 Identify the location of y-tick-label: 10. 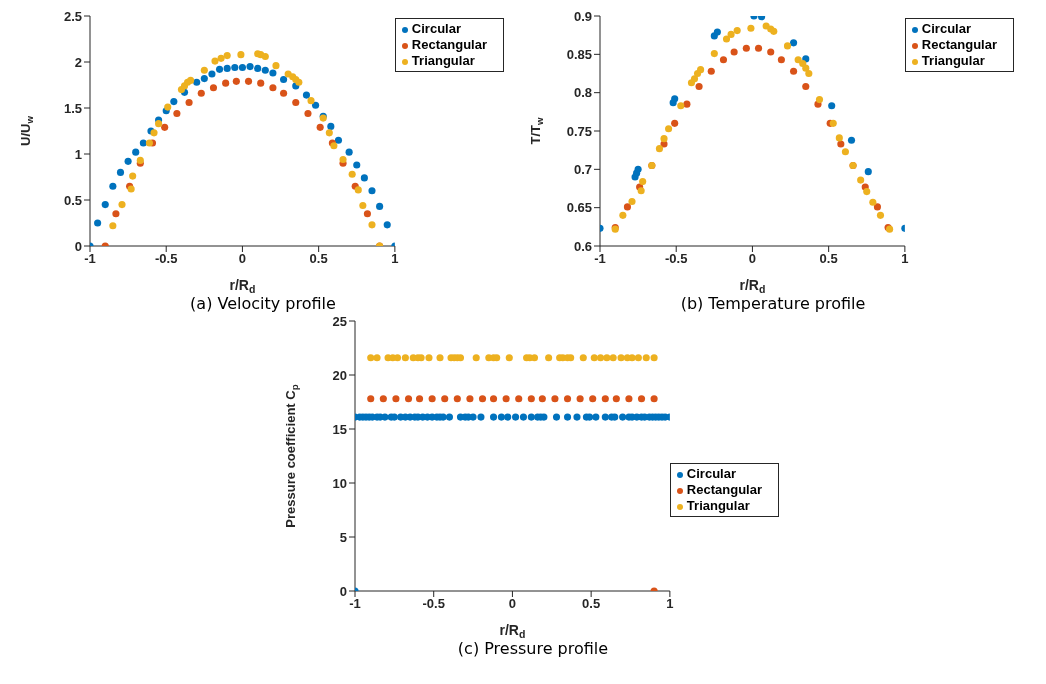
(339, 483).